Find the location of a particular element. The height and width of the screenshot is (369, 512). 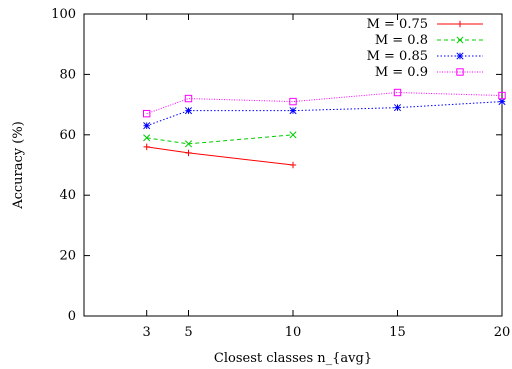

y-tick-label: 60 is located at coordinates (67, 135).